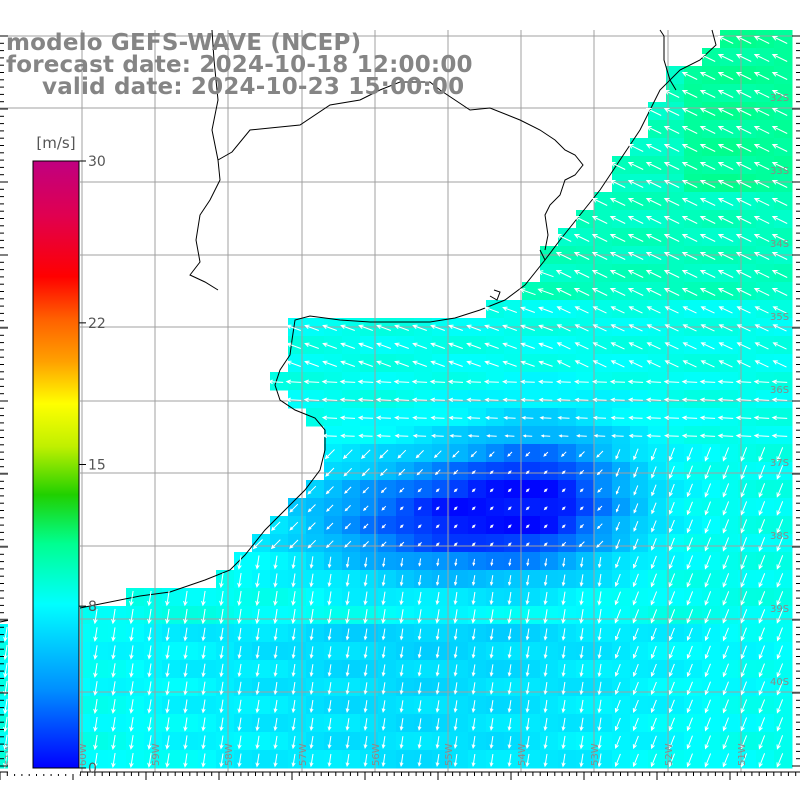 The width and height of the screenshot is (800, 800). Describe the element at coordinates (92, 769) in the screenshot. I see `colorbar-tick-label: 0` at that location.